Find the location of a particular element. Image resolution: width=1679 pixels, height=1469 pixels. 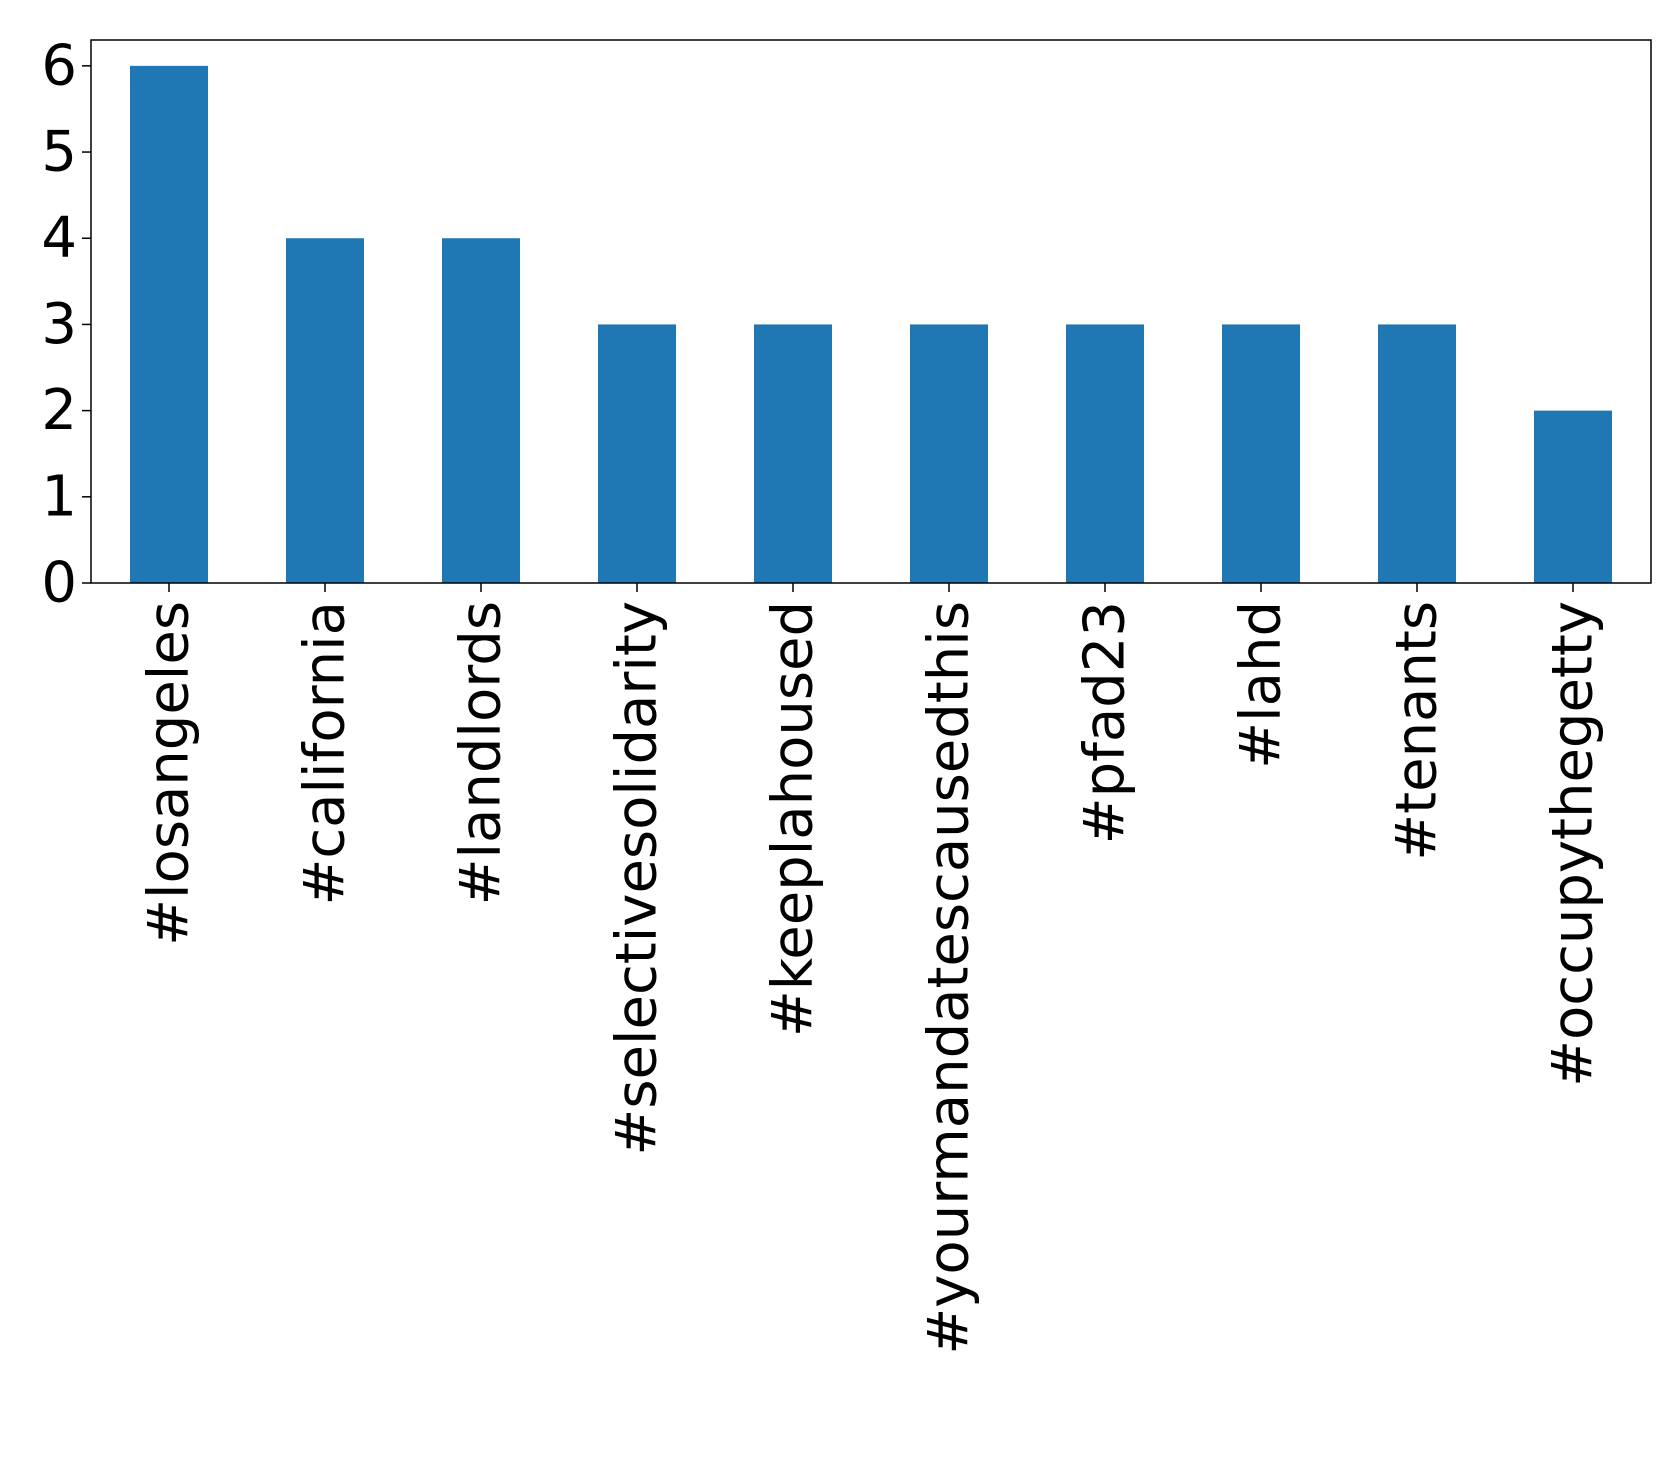

bar-tenants is located at coordinates (1417, 453).